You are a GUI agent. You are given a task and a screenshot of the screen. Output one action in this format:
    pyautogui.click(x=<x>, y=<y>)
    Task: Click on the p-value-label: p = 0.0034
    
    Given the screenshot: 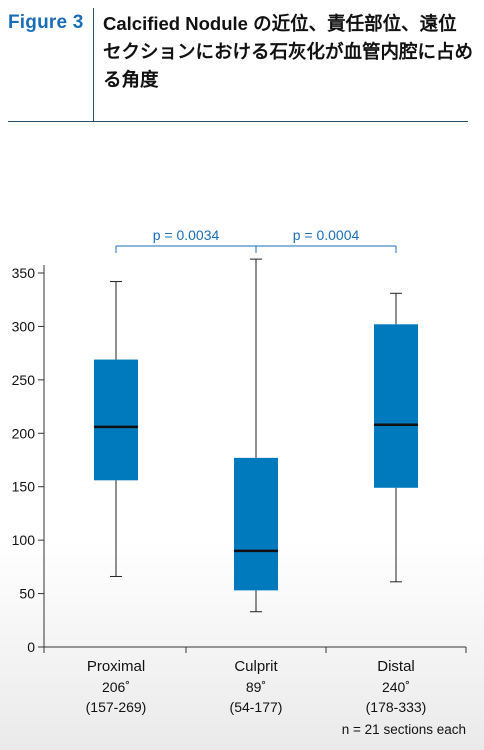 What is the action you would take?
    pyautogui.click(x=186, y=235)
    